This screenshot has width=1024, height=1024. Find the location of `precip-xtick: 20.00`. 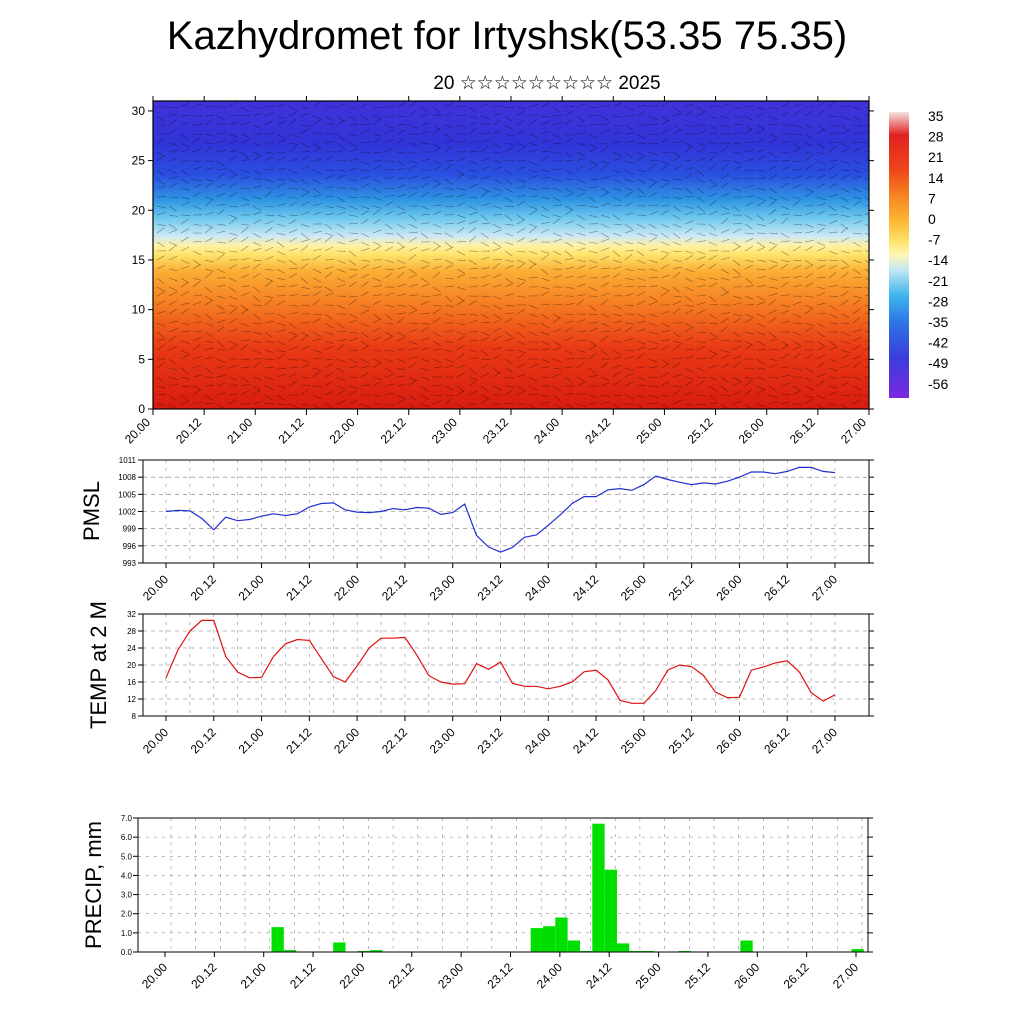

precip-xtick: 20.00 is located at coordinates (154, 975).